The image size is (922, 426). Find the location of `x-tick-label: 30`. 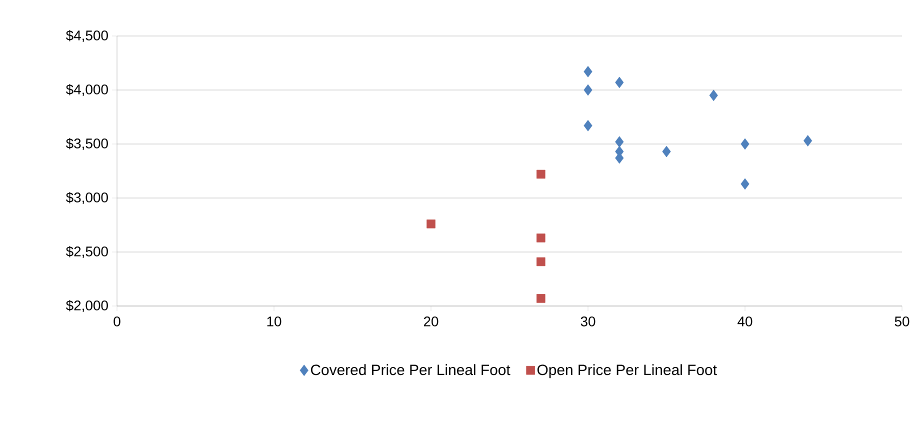

x-tick-label: 30 is located at coordinates (588, 321).